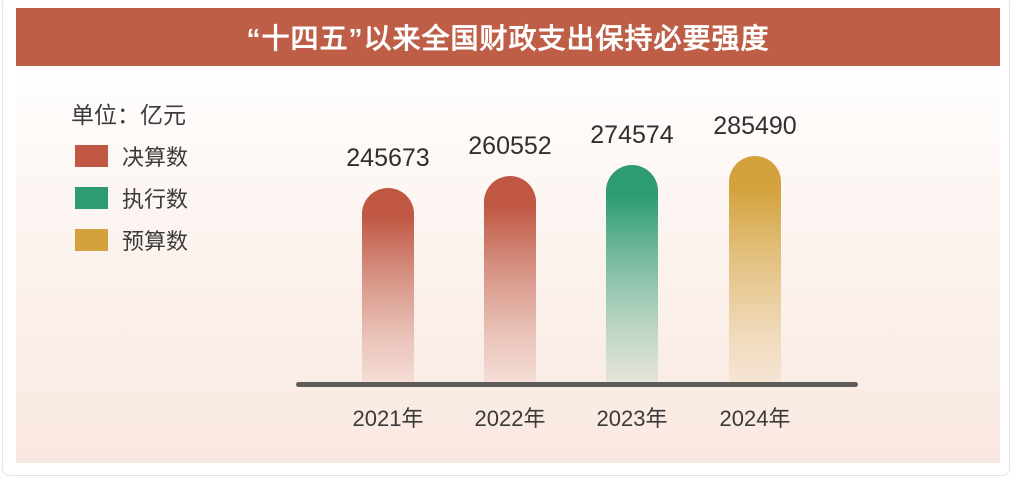 This screenshot has height=481, width=1013. What do you see at coordinates (632, 135) in the screenshot?
I see `value-label: 274574` at bounding box center [632, 135].